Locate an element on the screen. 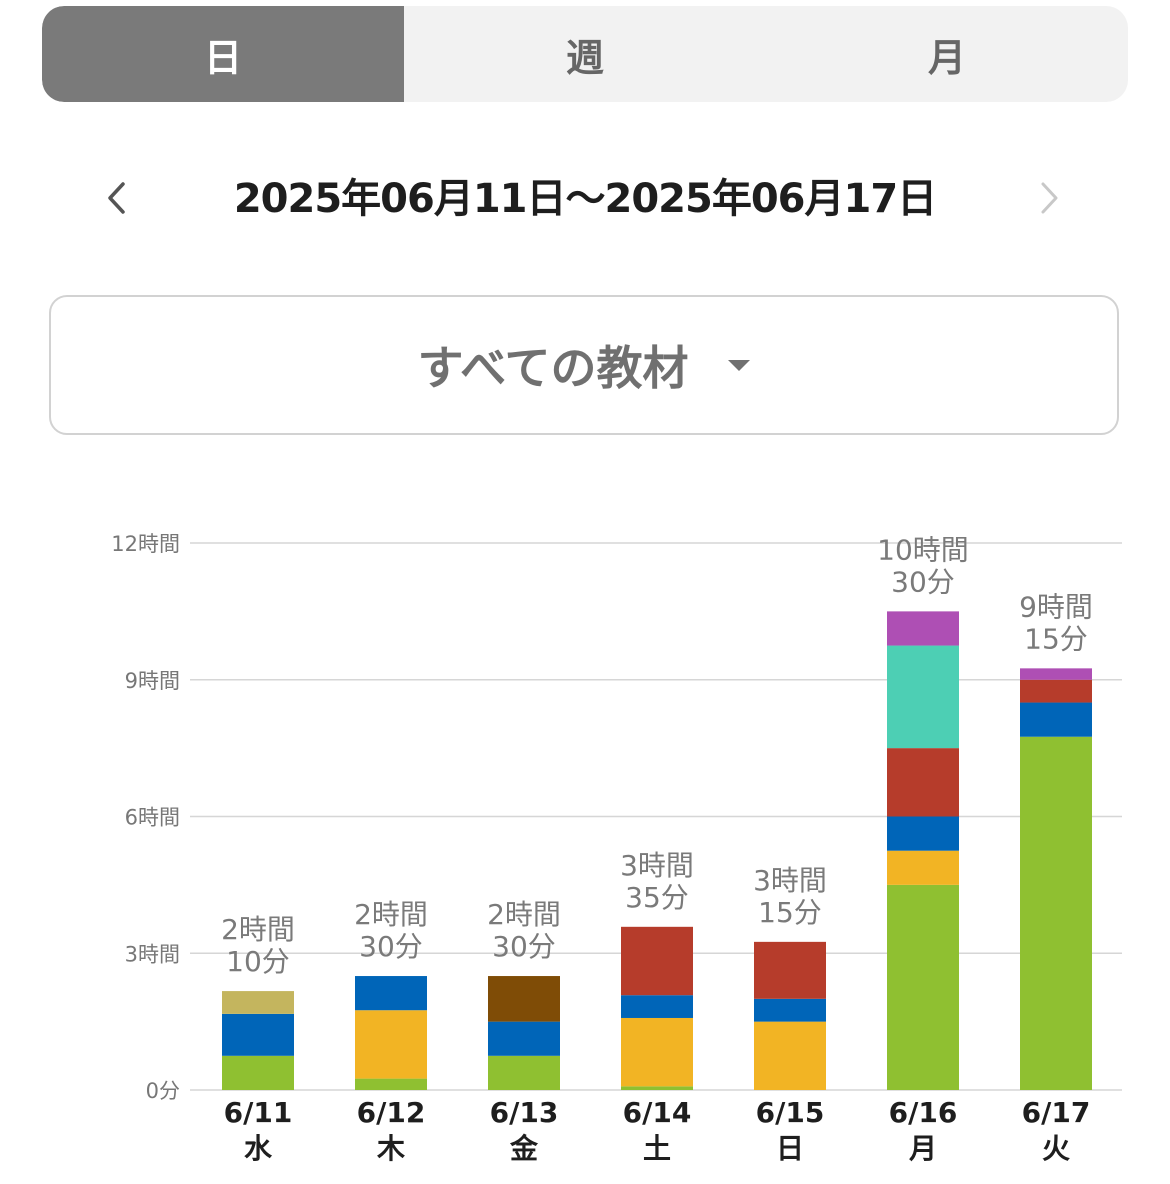 The height and width of the screenshot is (1184, 1170). x-date-label: 6/17 is located at coordinates (1056, 1112).